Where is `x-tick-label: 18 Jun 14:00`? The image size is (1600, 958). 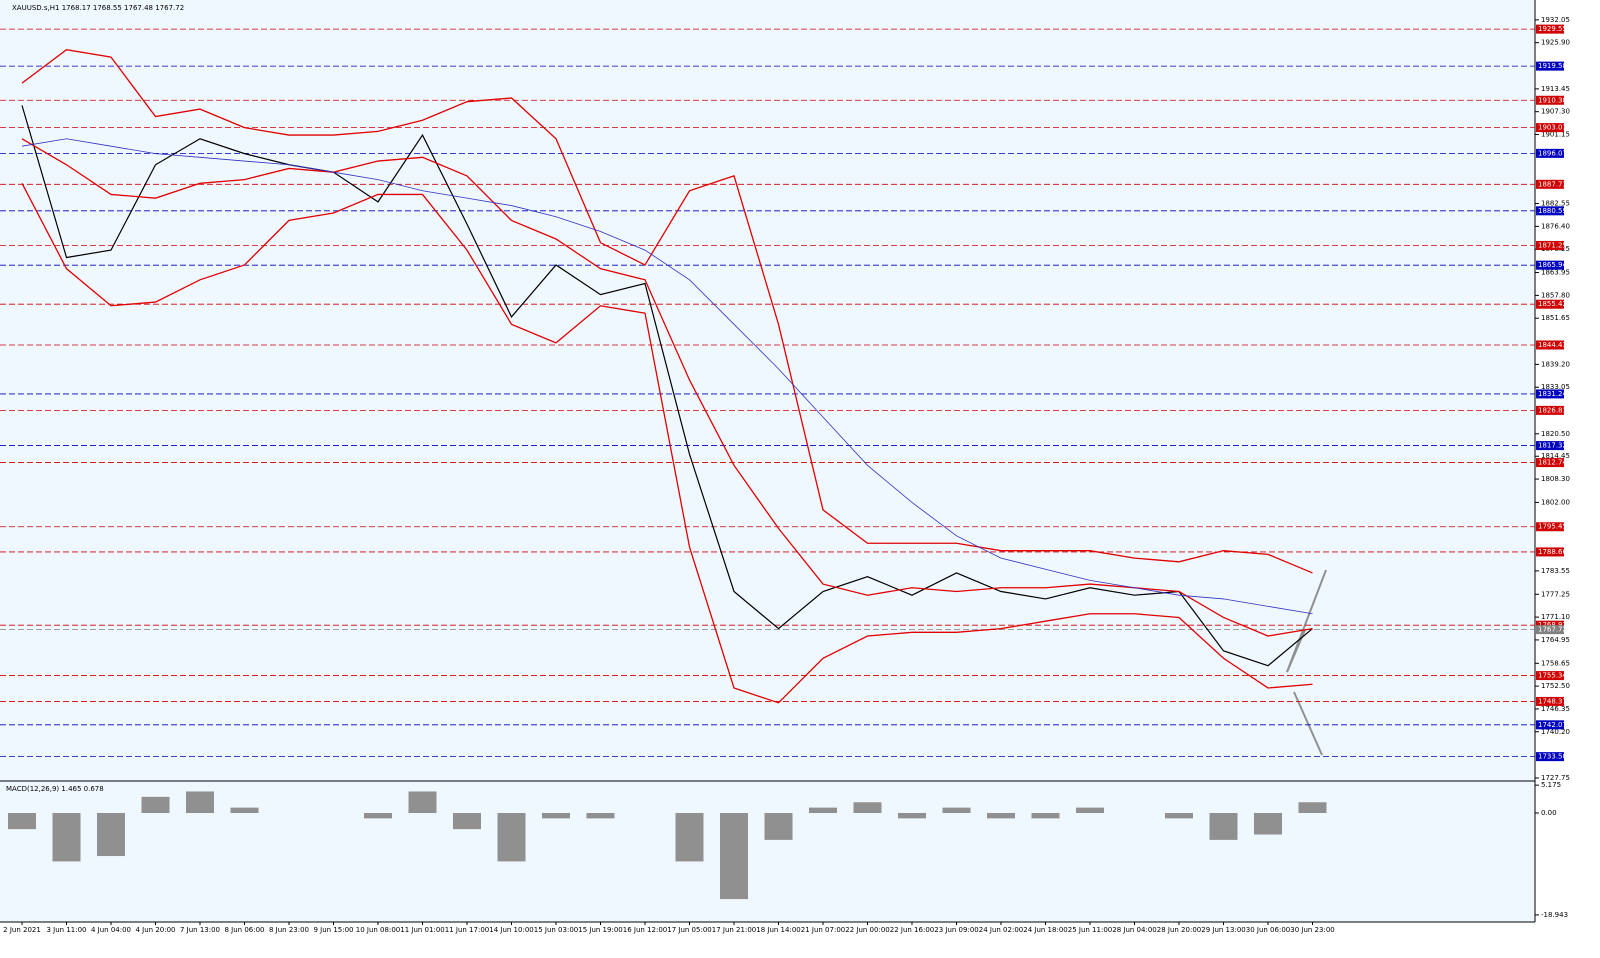
x-tick-label: 18 Jun 14:00 is located at coordinates (778, 930).